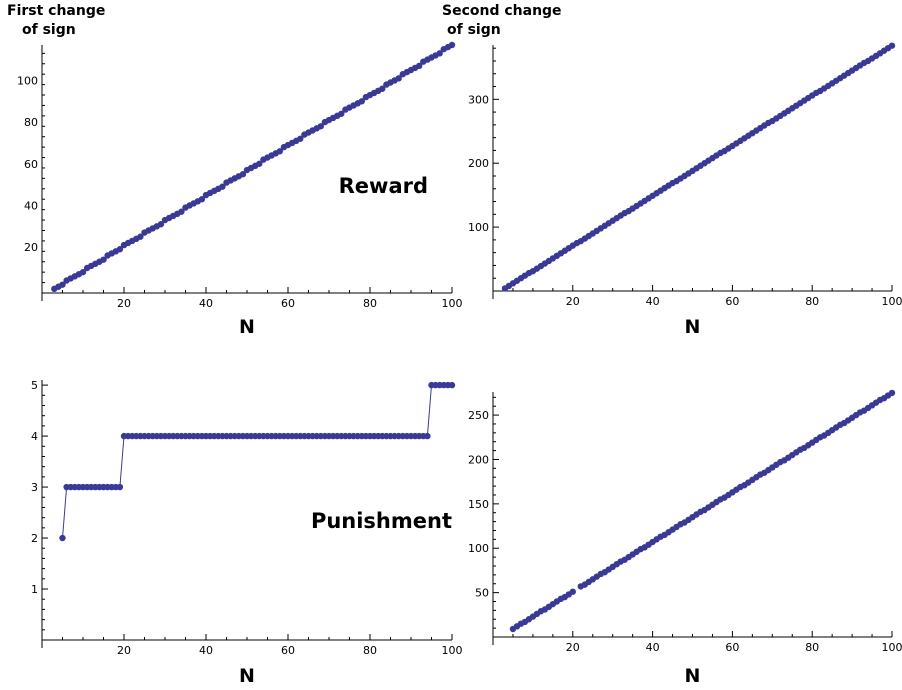 The width and height of the screenshot is (902, 690). I want to click on y-tick-label: 5, so click(34, 385).